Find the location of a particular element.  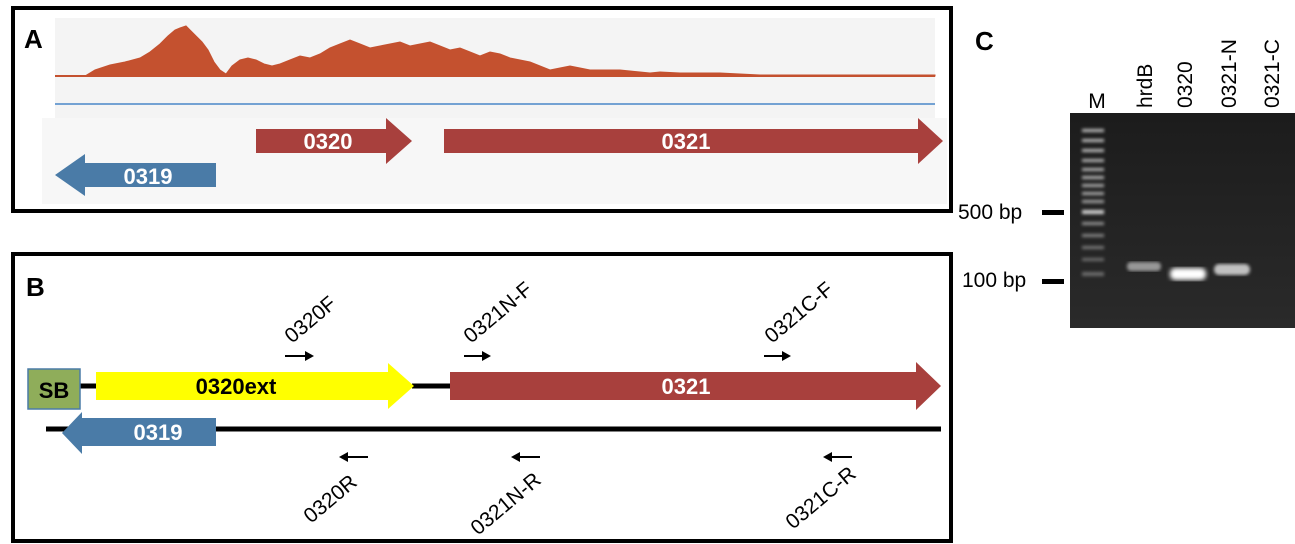

sb-label: SB is located at coordinates (54, 390).